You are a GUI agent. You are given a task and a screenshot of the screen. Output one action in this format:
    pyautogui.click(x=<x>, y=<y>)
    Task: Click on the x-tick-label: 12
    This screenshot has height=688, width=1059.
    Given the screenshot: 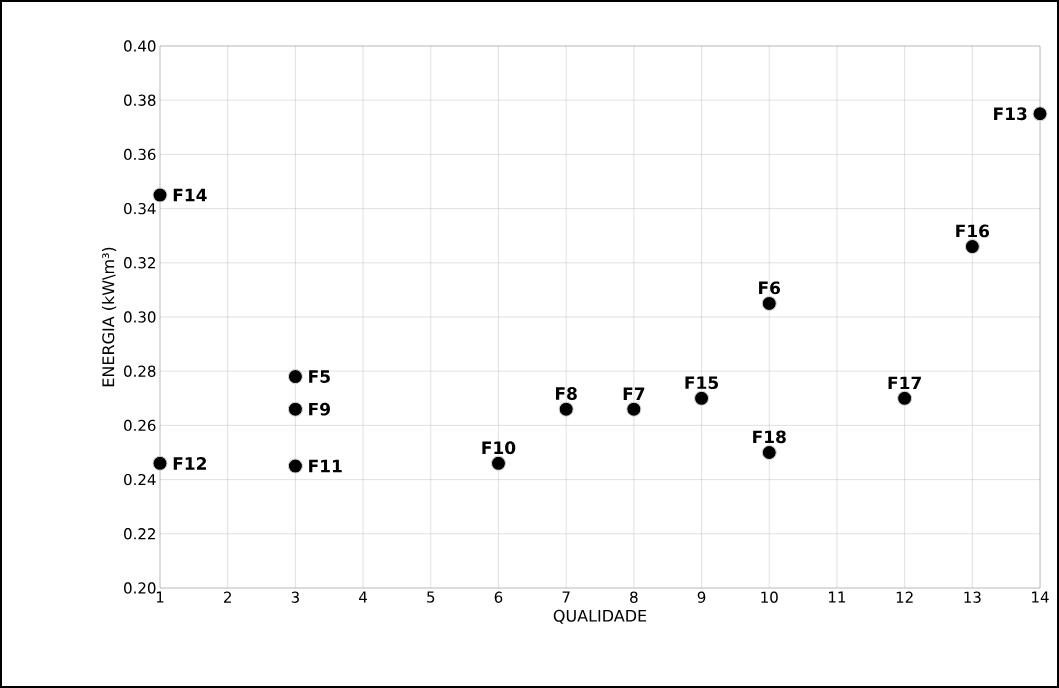 What is the action you would take?
    pyautogui.click(x=904, y=597)
    